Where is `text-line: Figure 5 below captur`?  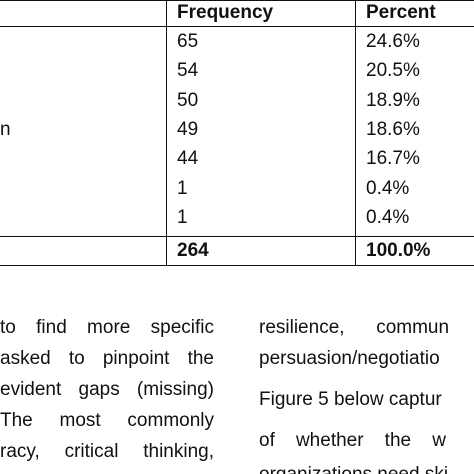 text-line: Figure 5 below captur is located at coordinates (350, 399).